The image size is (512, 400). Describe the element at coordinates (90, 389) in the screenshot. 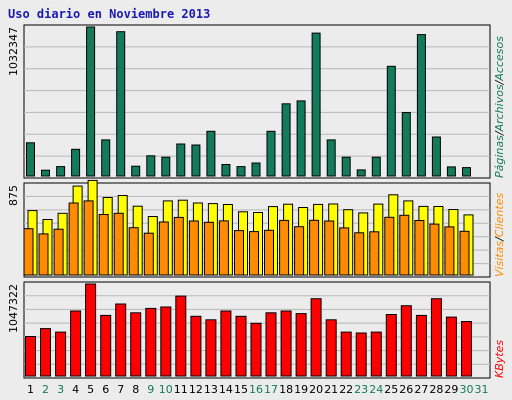

I see `x-tick-label-day-5: 5` at that location.